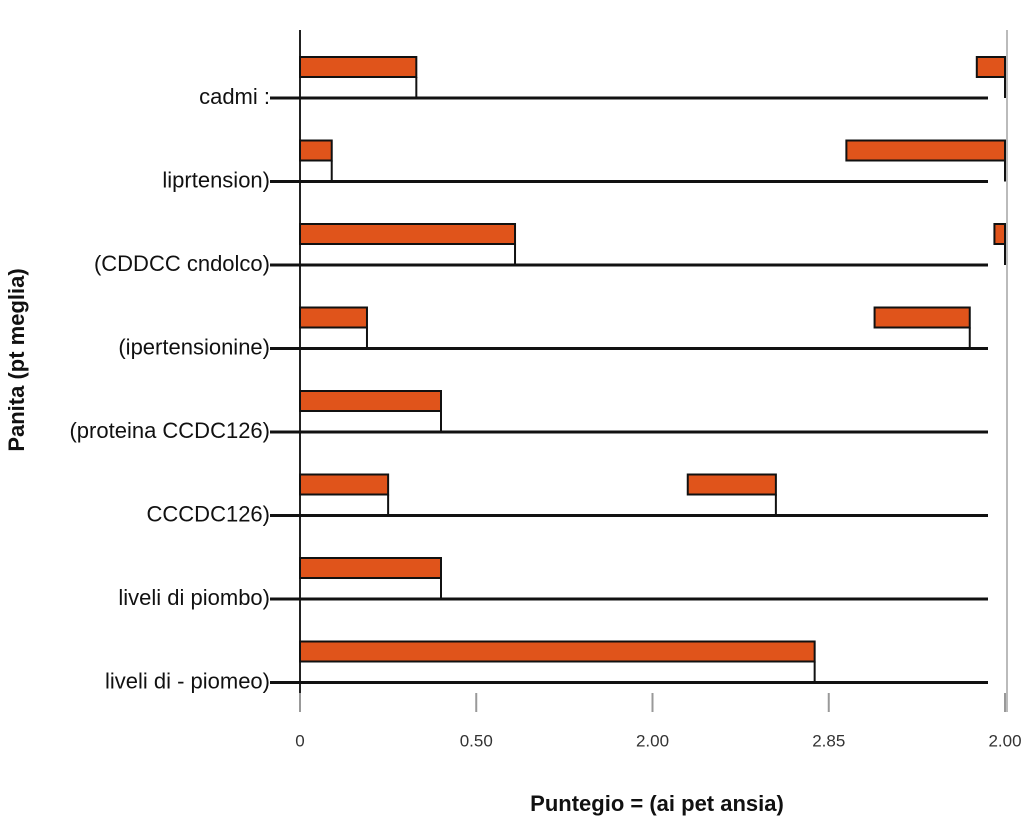 This screenshot has width=1024, height=830. I want to click on y-tick-label: liveli di - piomeo), so click(187, 680).